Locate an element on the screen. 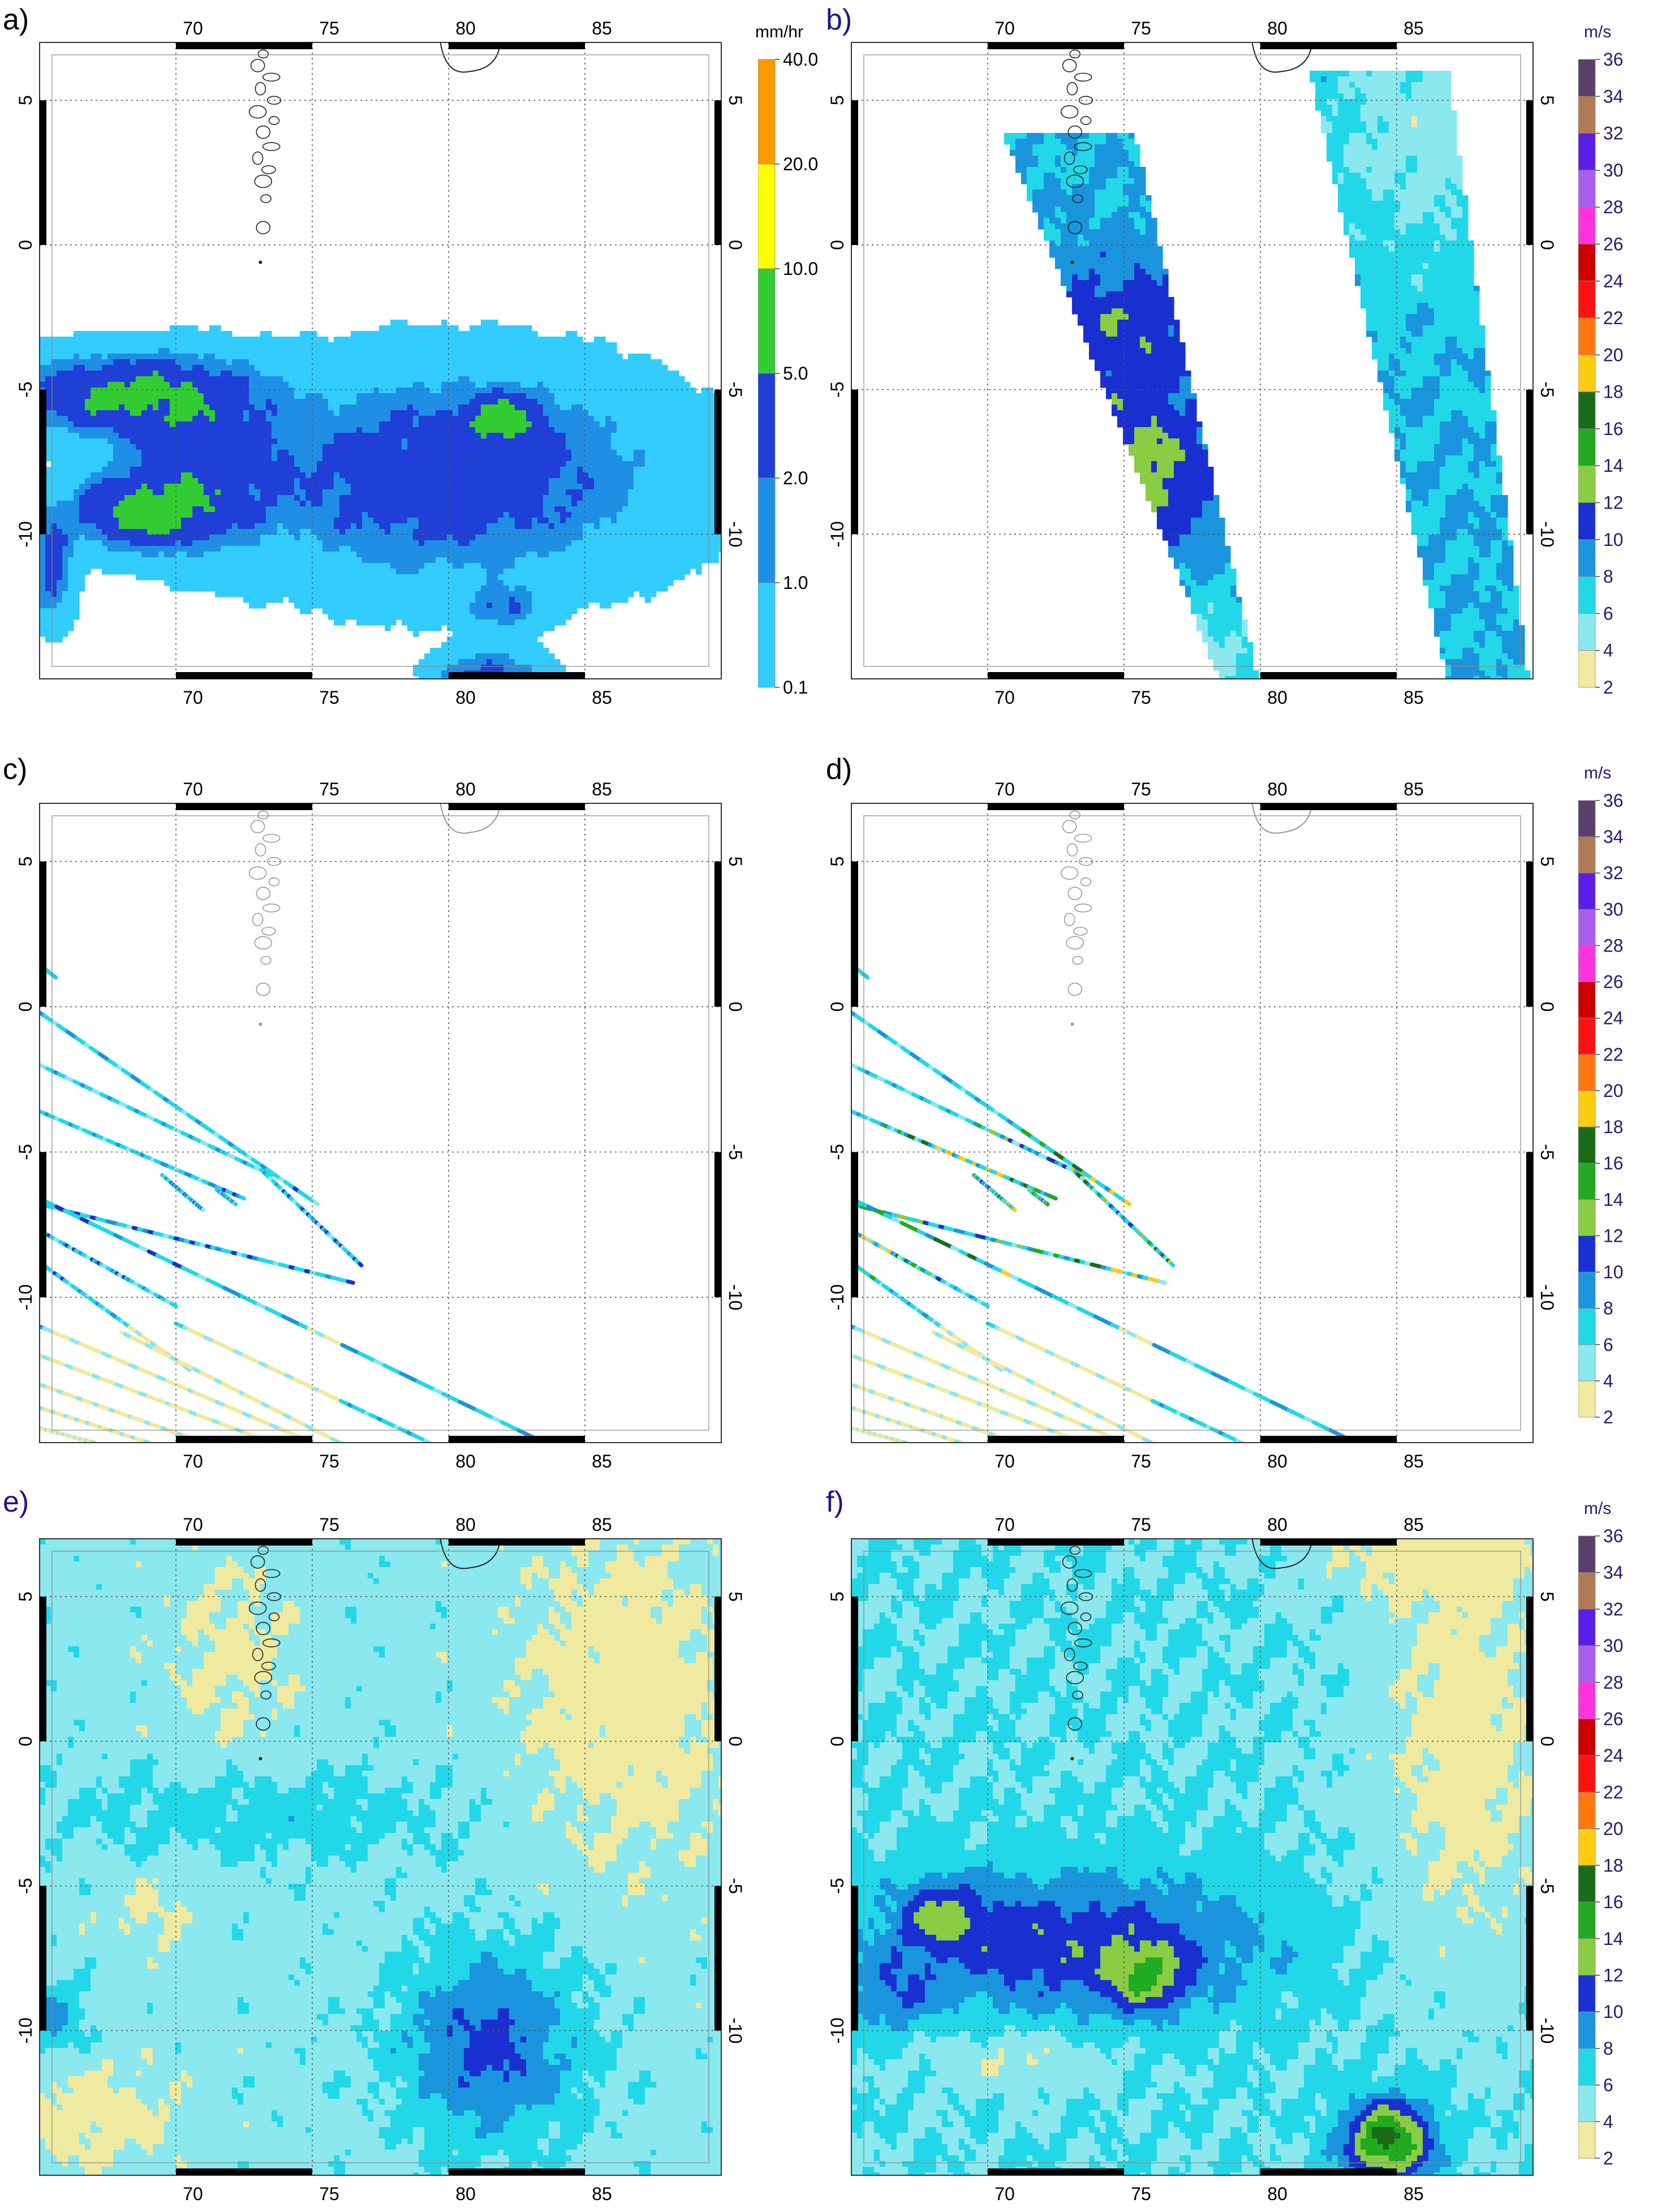 The height and width of the screenshot is (2212, 1662). wind-colorbar-unit-d: m/s is located at coordinates (1597, 773).